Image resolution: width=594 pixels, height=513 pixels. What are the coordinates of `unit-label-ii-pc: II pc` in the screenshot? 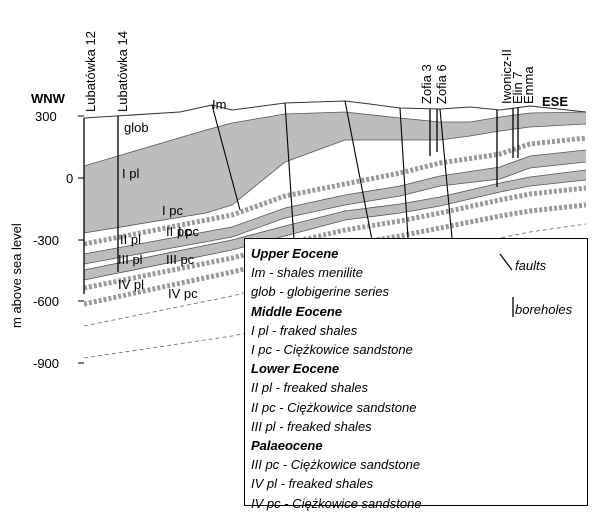 It's located at (178, 231).